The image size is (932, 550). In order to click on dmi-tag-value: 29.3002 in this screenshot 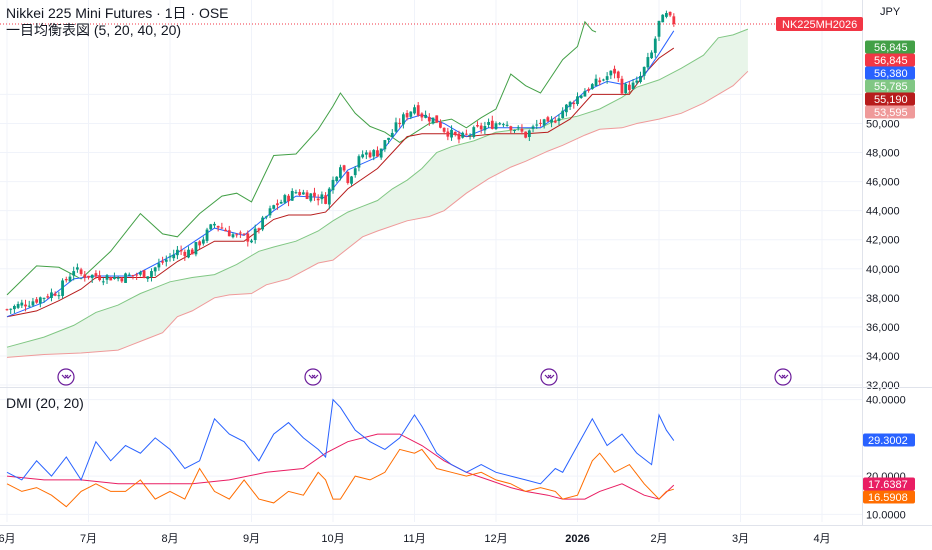, I will do `click(888, 441)`.